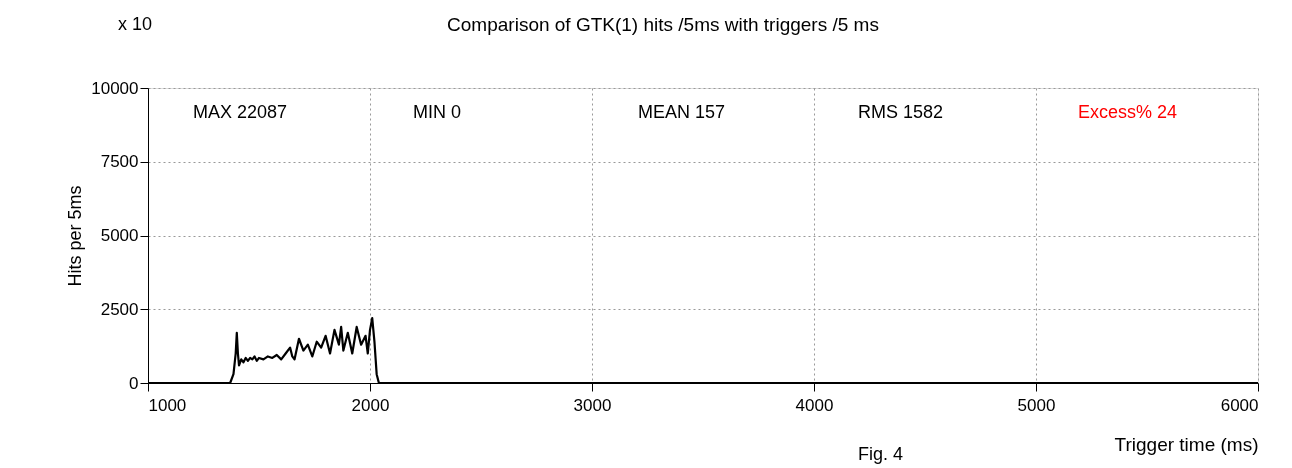  What do you see at coordinates (119, 235) in the screenshot?
I see `y-tick-label: 5000` at bounding box center [119, 235].